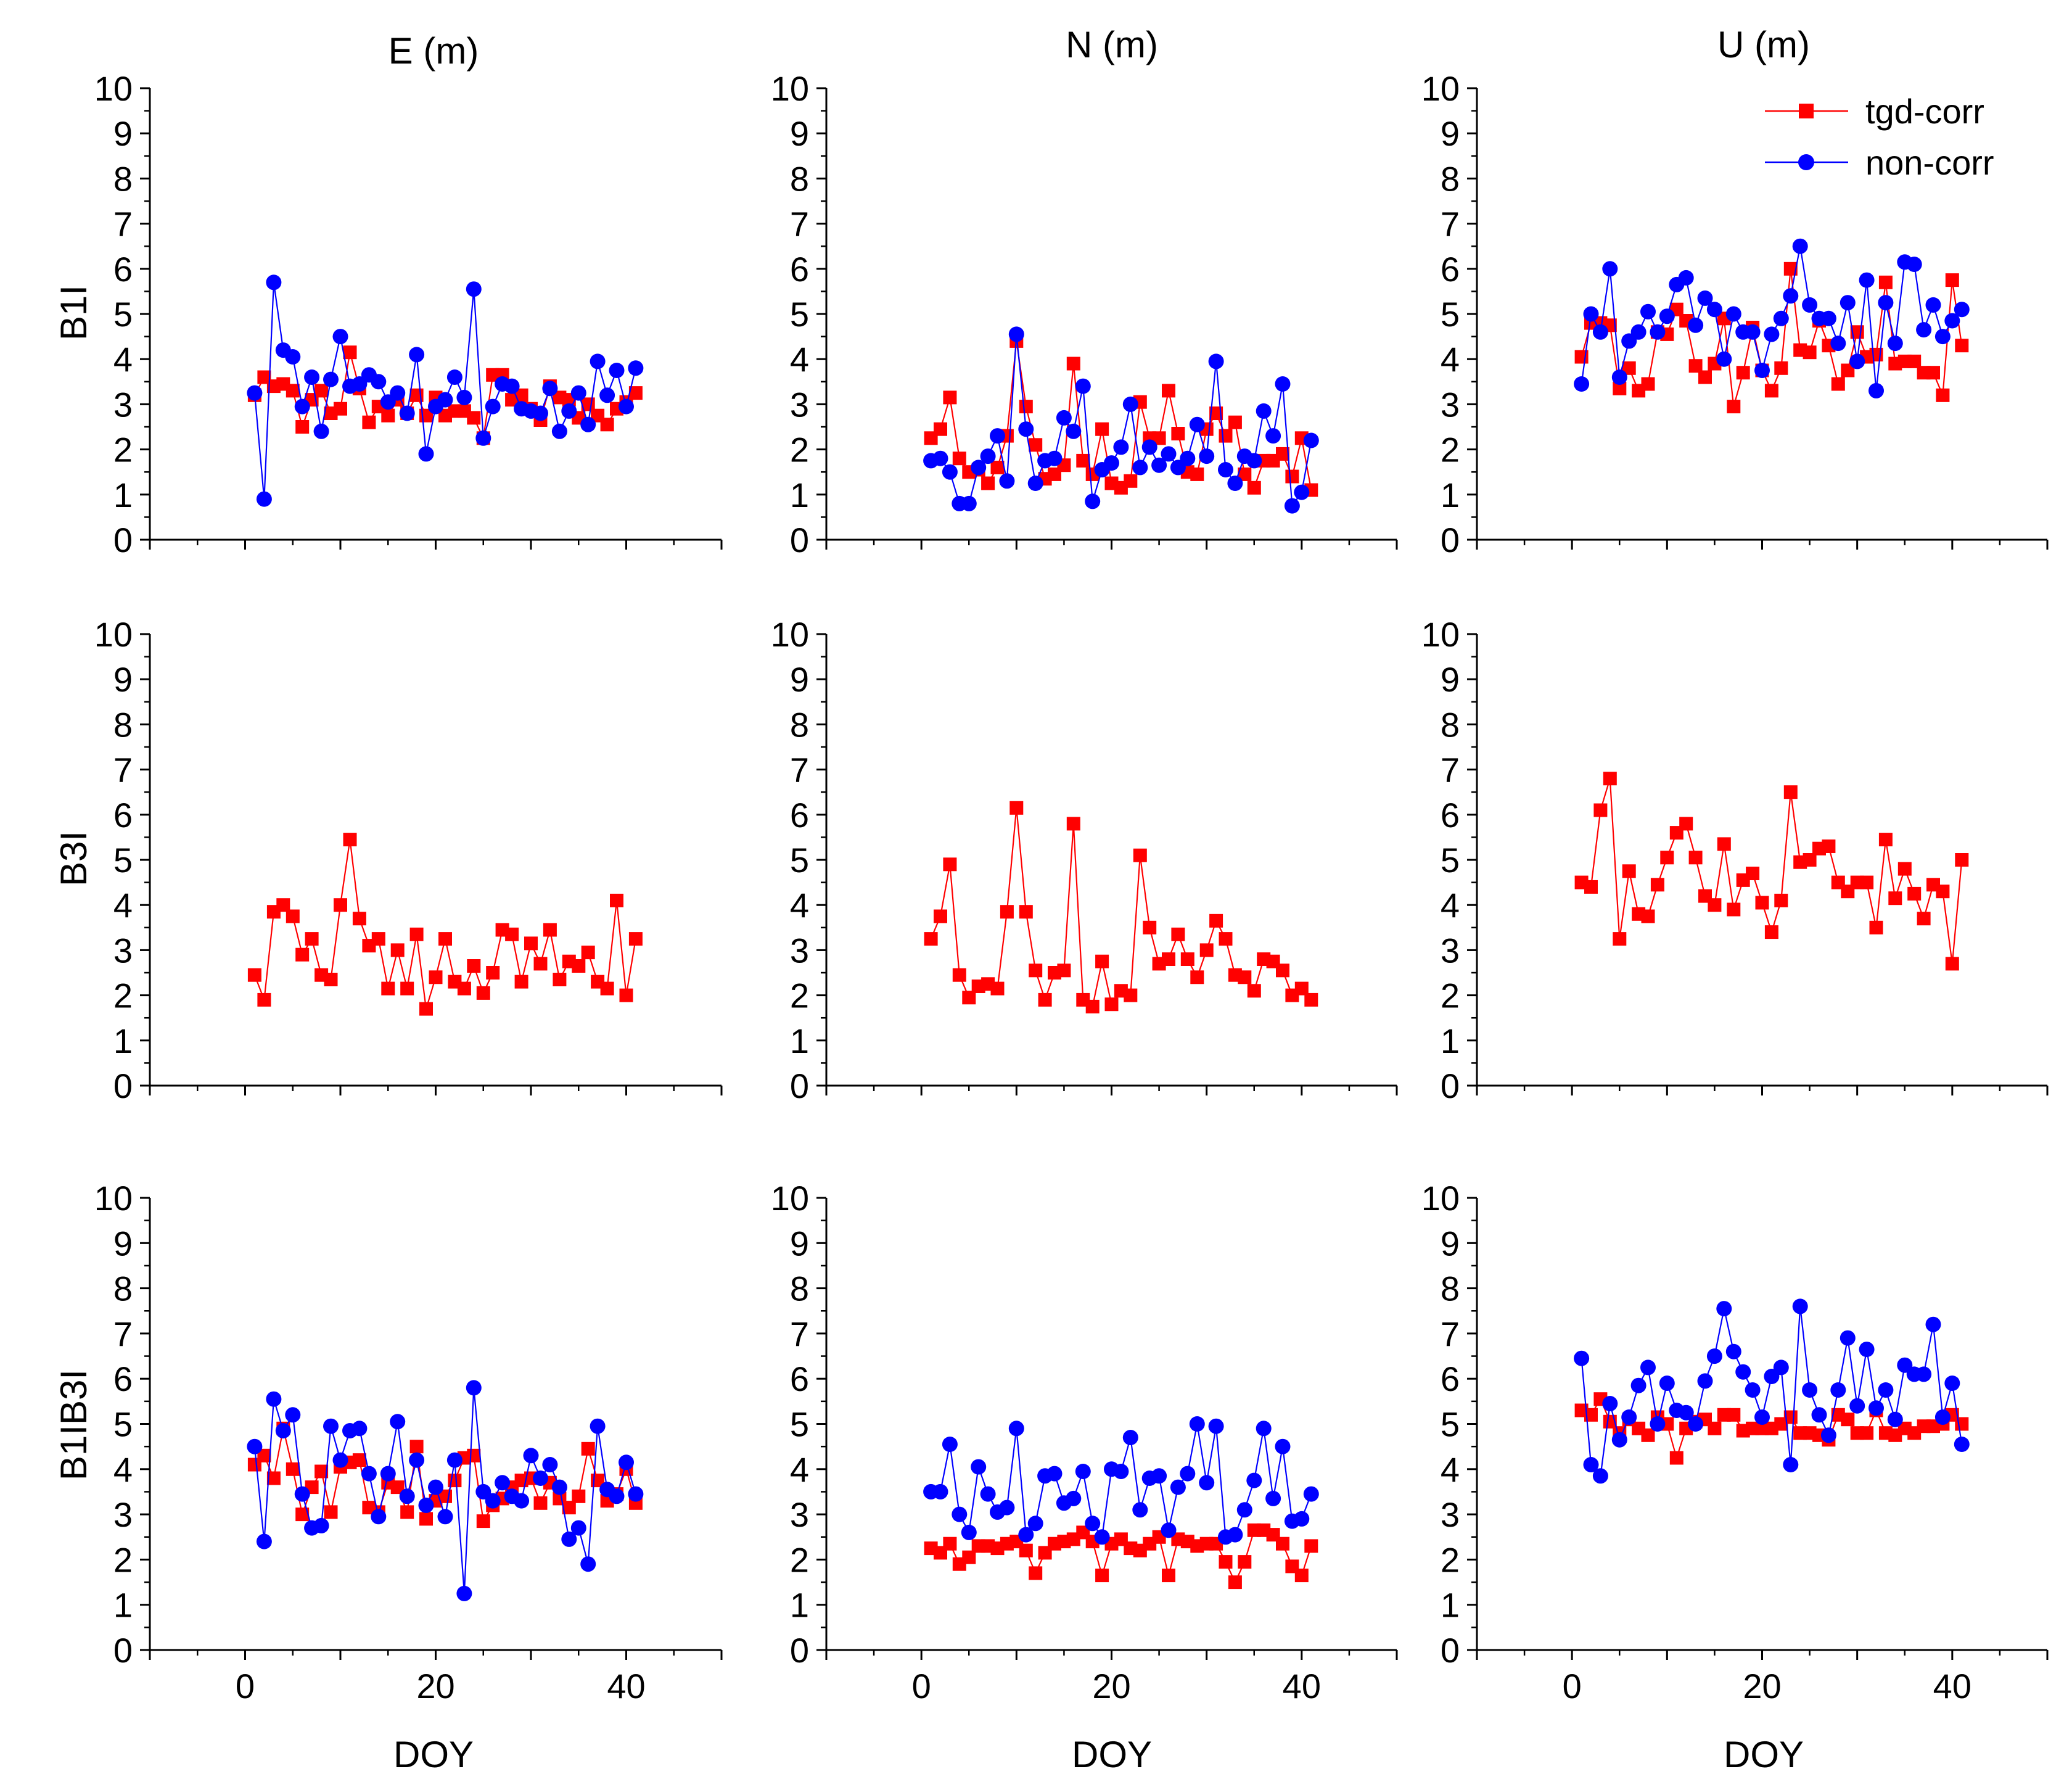 The width and height of the screenshot is (2072, 1782). What do you see at coordinates (1450, 359) in the screenshot?
I see `panel-b1i-u-y-tick-label-4: 4` at bounding box center [1450, 359].